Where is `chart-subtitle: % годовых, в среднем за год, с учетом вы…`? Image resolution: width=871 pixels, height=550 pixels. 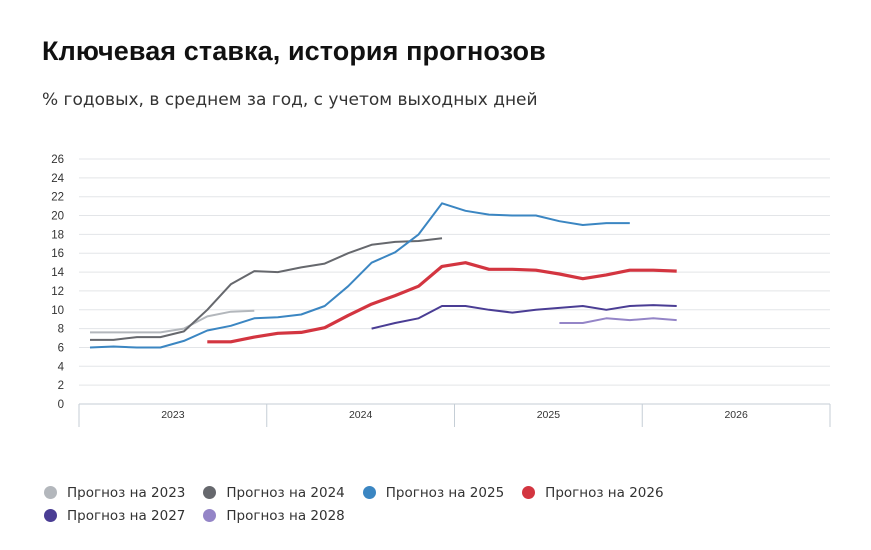 chart-subtitle: % годовых, в среднем за год, с учетом вы… is located at coordinates (290, 100).